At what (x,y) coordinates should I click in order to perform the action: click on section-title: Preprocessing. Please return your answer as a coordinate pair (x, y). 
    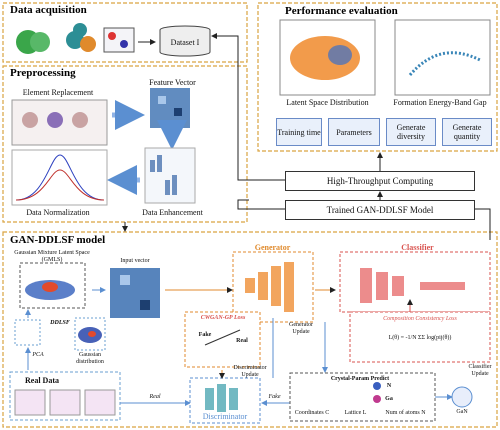
    Looking at the image, I should click on (43, 73).